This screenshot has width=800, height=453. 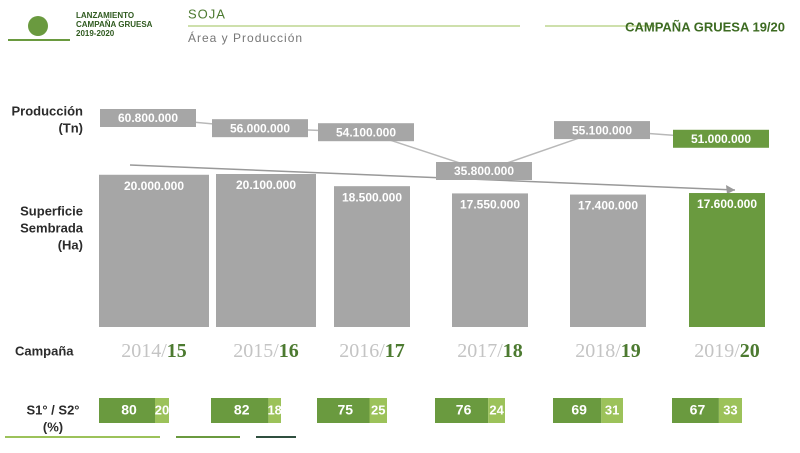 I want to click on area-label: 17.400.000, so click(x=608, y=206).